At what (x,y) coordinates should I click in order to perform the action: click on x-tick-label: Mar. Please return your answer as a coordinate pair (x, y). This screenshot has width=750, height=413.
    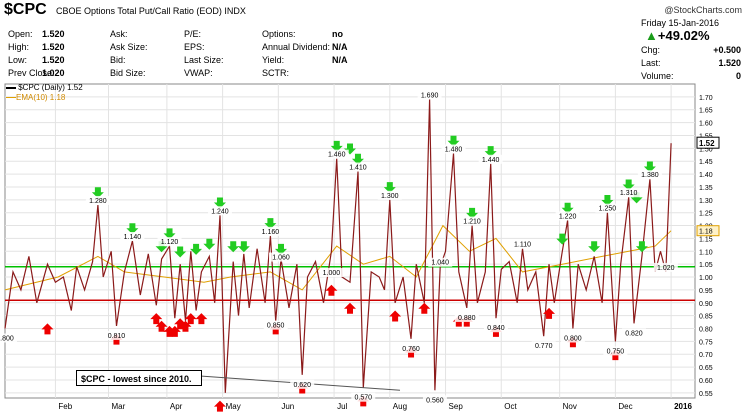
    Looking at the image, I should click on (119, 406).